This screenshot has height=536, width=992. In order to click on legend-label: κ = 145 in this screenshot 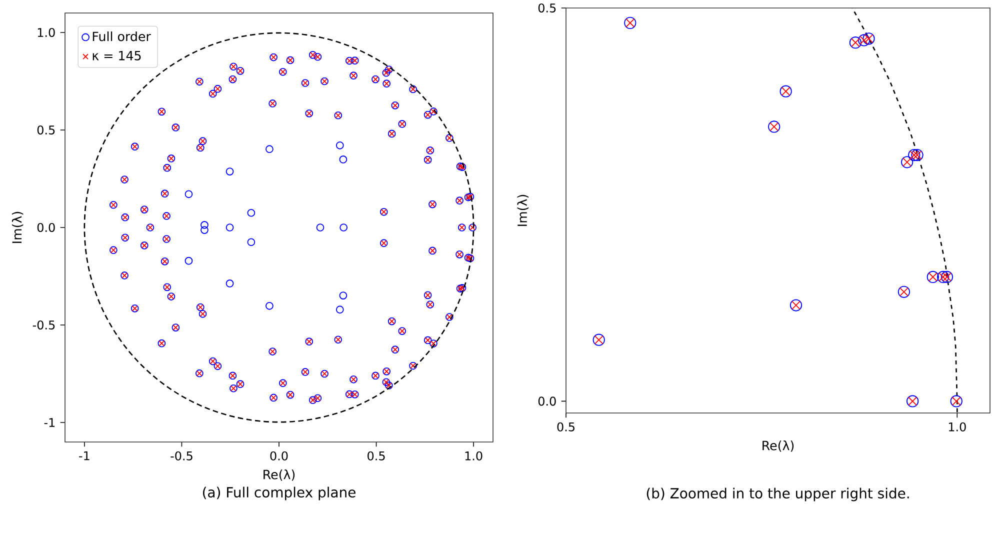, I will do `click(116, 55)`.